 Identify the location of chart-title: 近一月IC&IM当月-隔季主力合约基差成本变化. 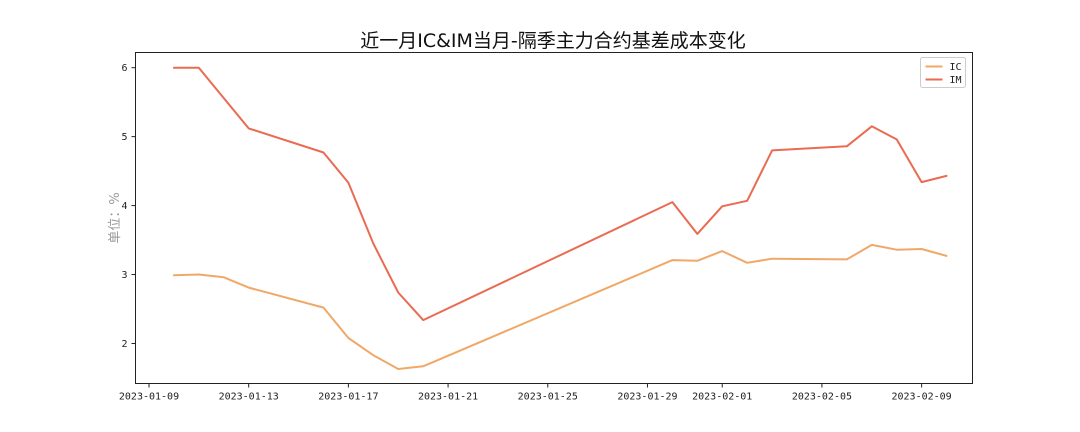
(553, 41).